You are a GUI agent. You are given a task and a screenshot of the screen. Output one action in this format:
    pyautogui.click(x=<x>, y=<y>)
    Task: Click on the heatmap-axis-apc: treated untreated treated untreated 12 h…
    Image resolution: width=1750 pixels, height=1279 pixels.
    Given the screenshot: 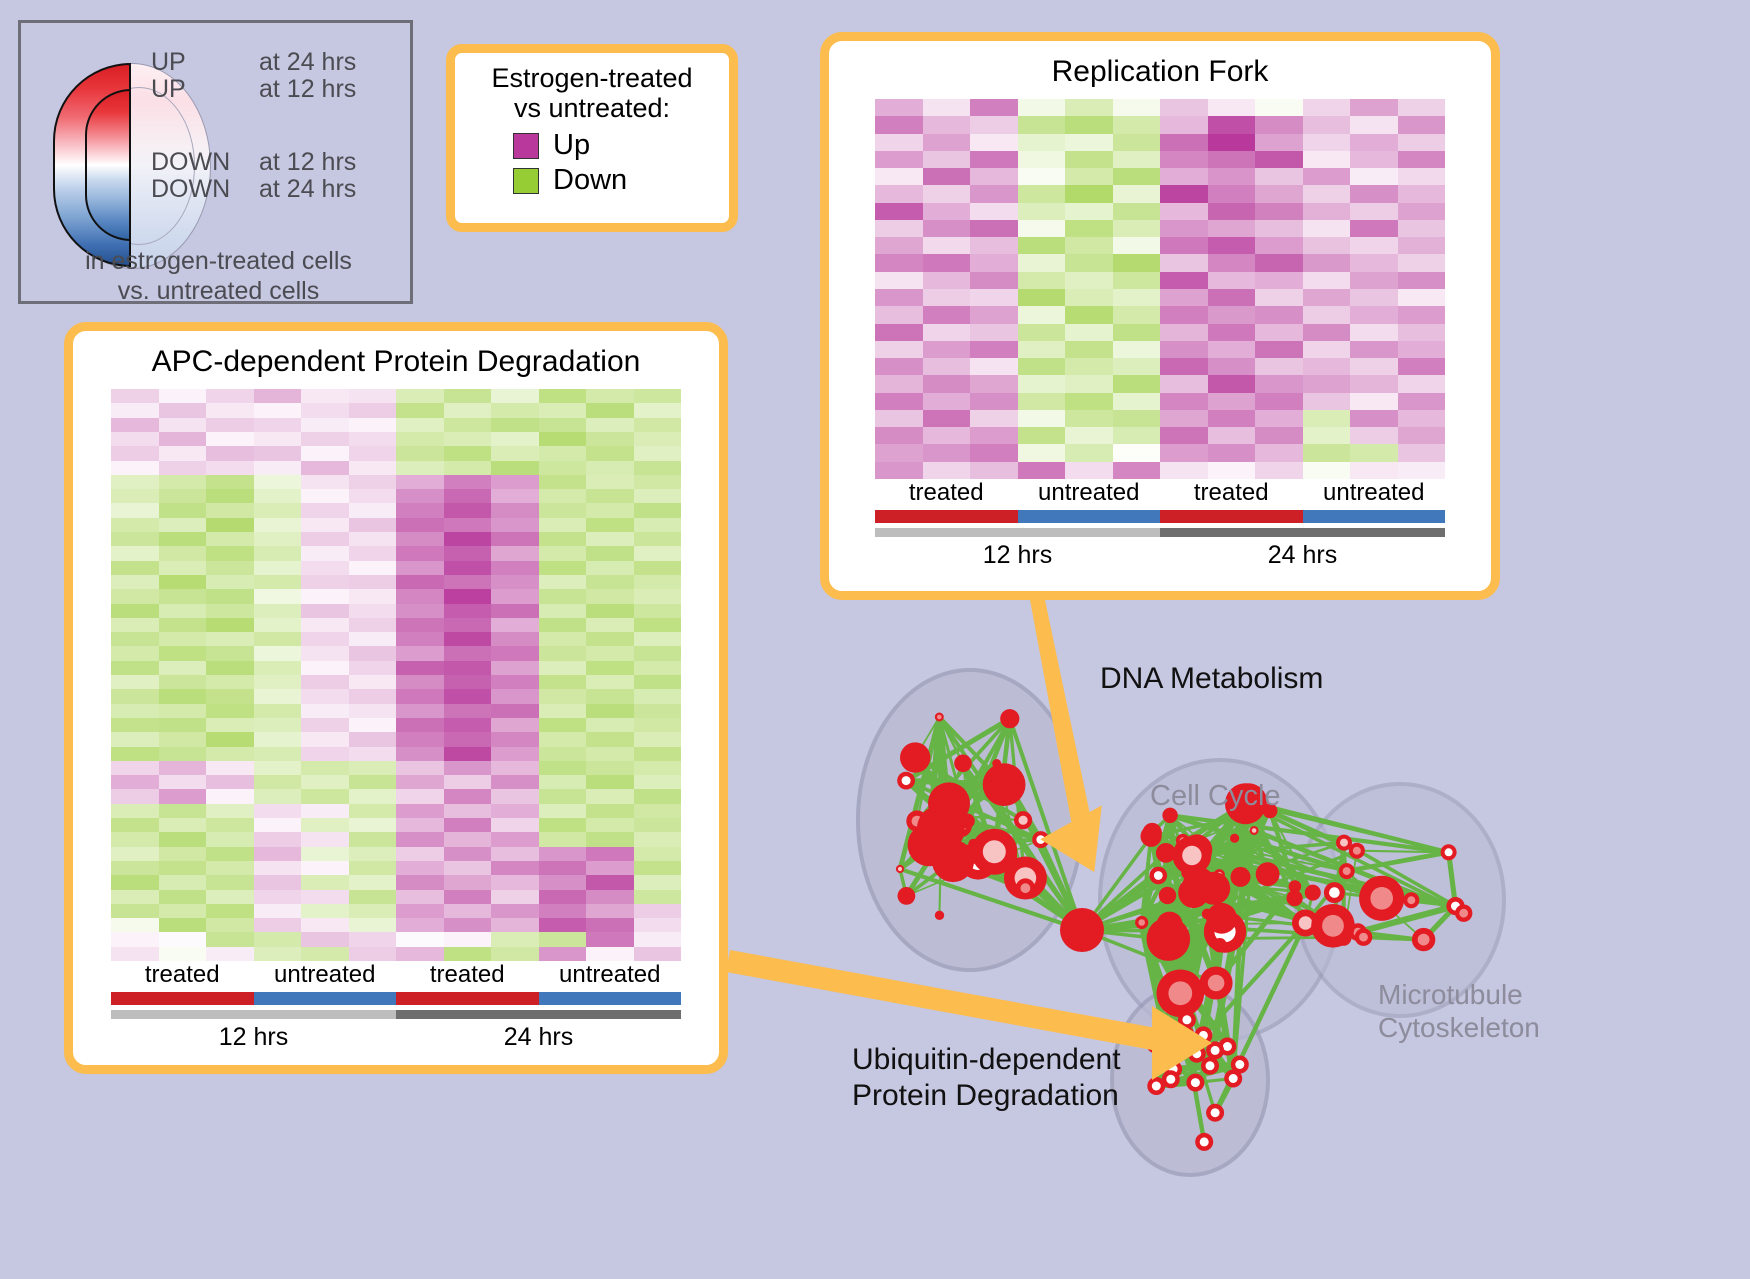 What is the action you would take?
    pyautogui.click(x=396, y=1006)
    